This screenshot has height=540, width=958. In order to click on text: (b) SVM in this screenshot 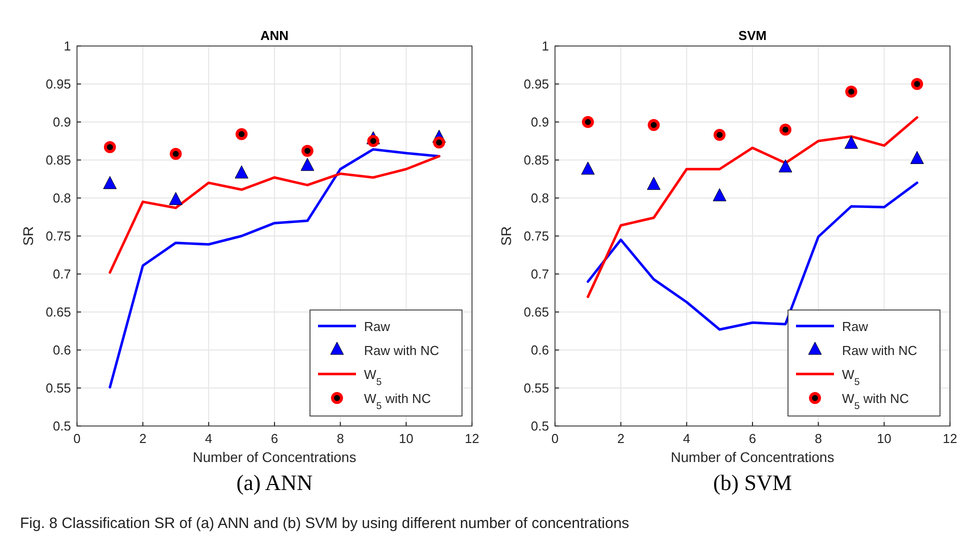, I will do `click(752, 482)`.